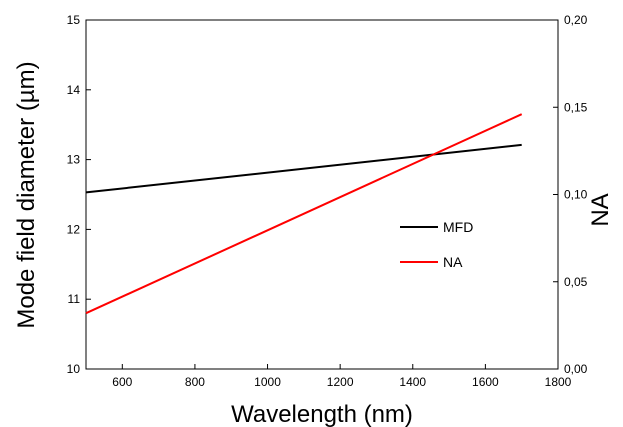 The width and height of the screenshot is (623, 427). I want to click on y-left-tick-label: 12, so click(74, 229).